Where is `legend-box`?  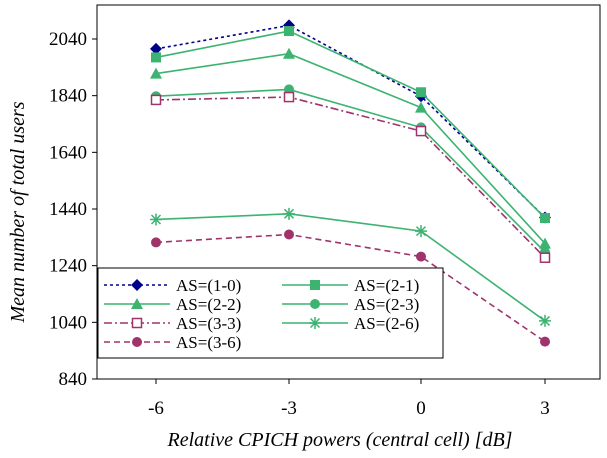 legend-box is located at coordinates (270, 313).